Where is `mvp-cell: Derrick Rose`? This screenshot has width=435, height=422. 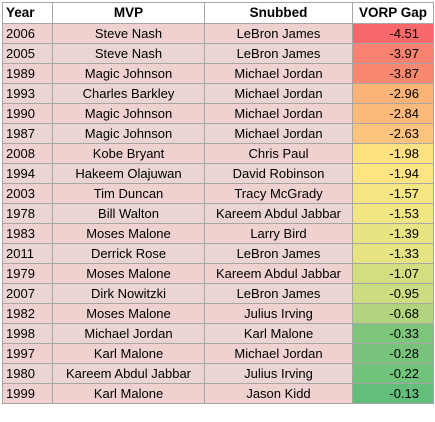
mvp-cell: Derrick Rose is located at coordinates (129, 254).